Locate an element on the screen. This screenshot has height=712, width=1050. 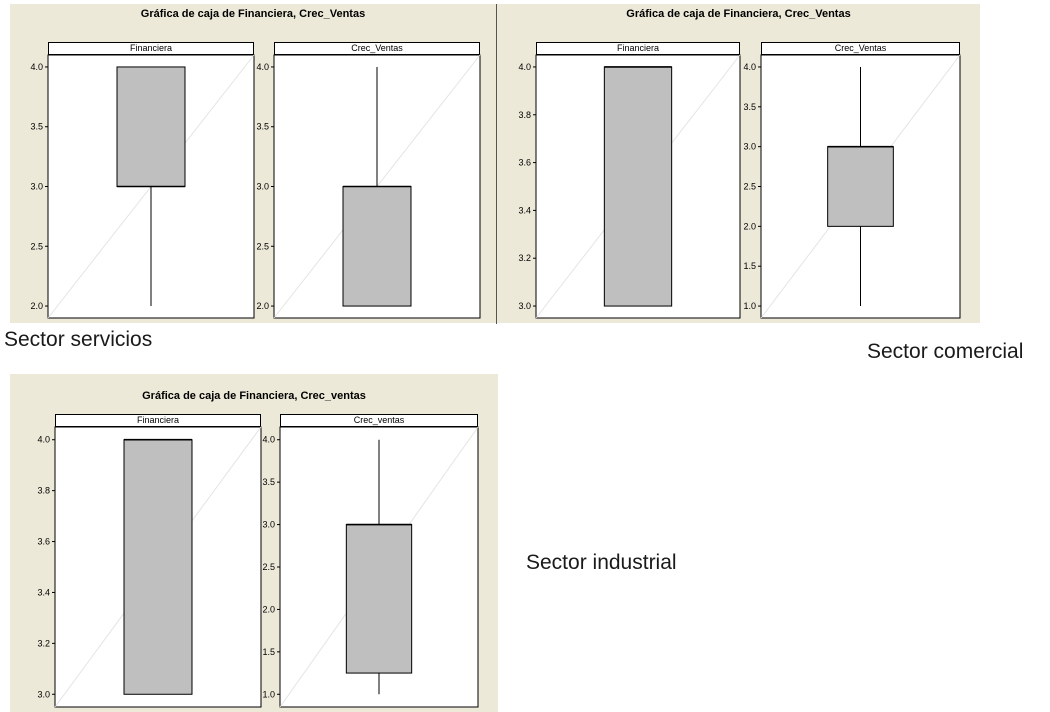
panel-crec-ventas: Crec_Ventas 2.0 2.5 3.0 3.5 4.0 is located at coordinates (368, 180).